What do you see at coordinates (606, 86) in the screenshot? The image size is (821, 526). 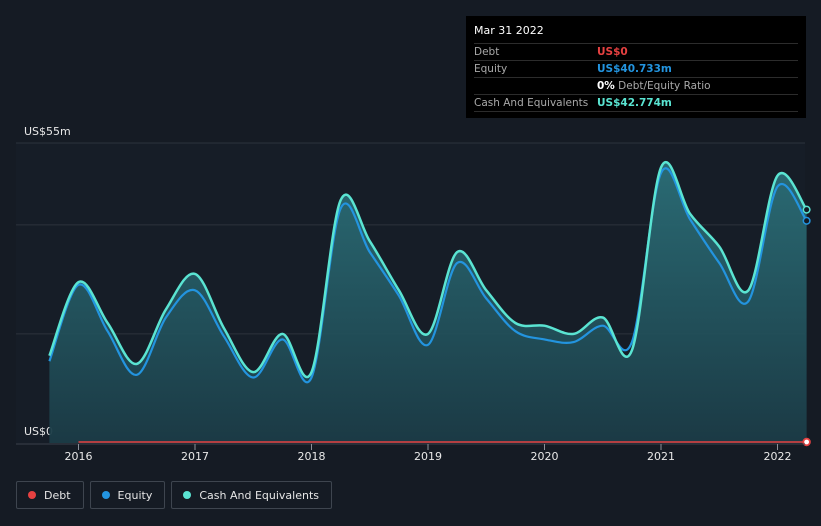 I see `tooltip-ratio-value: 0%` at bounding box center [606, 86].